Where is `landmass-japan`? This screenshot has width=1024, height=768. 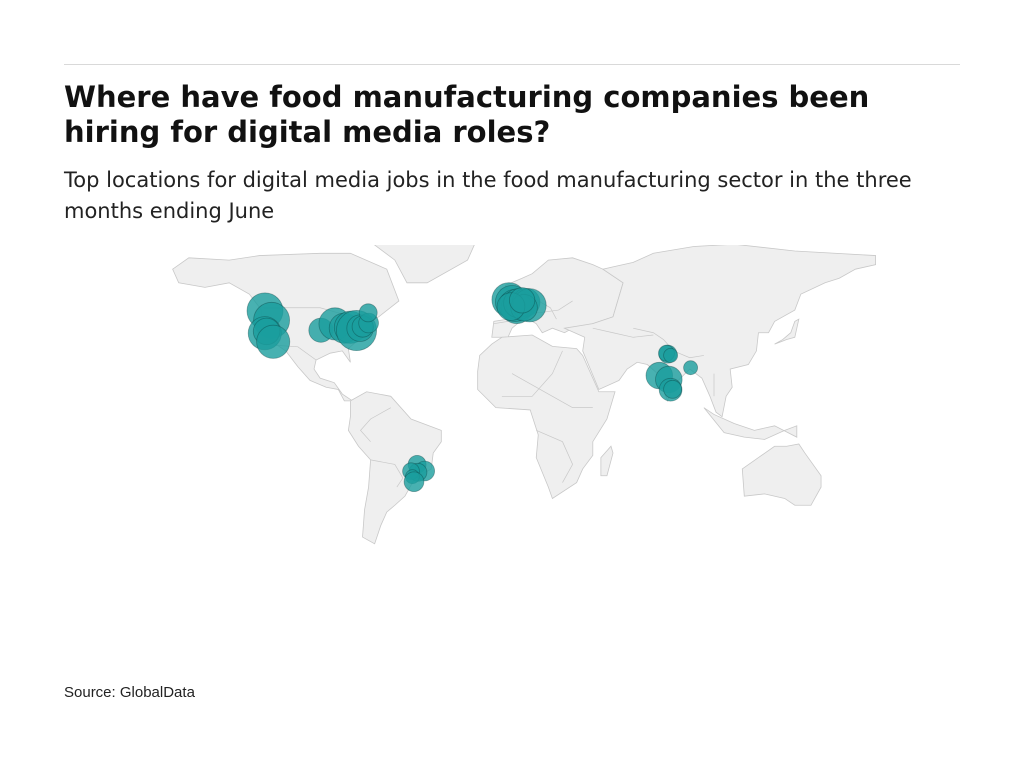 landmass-japan is located at coordinates (787, 331).